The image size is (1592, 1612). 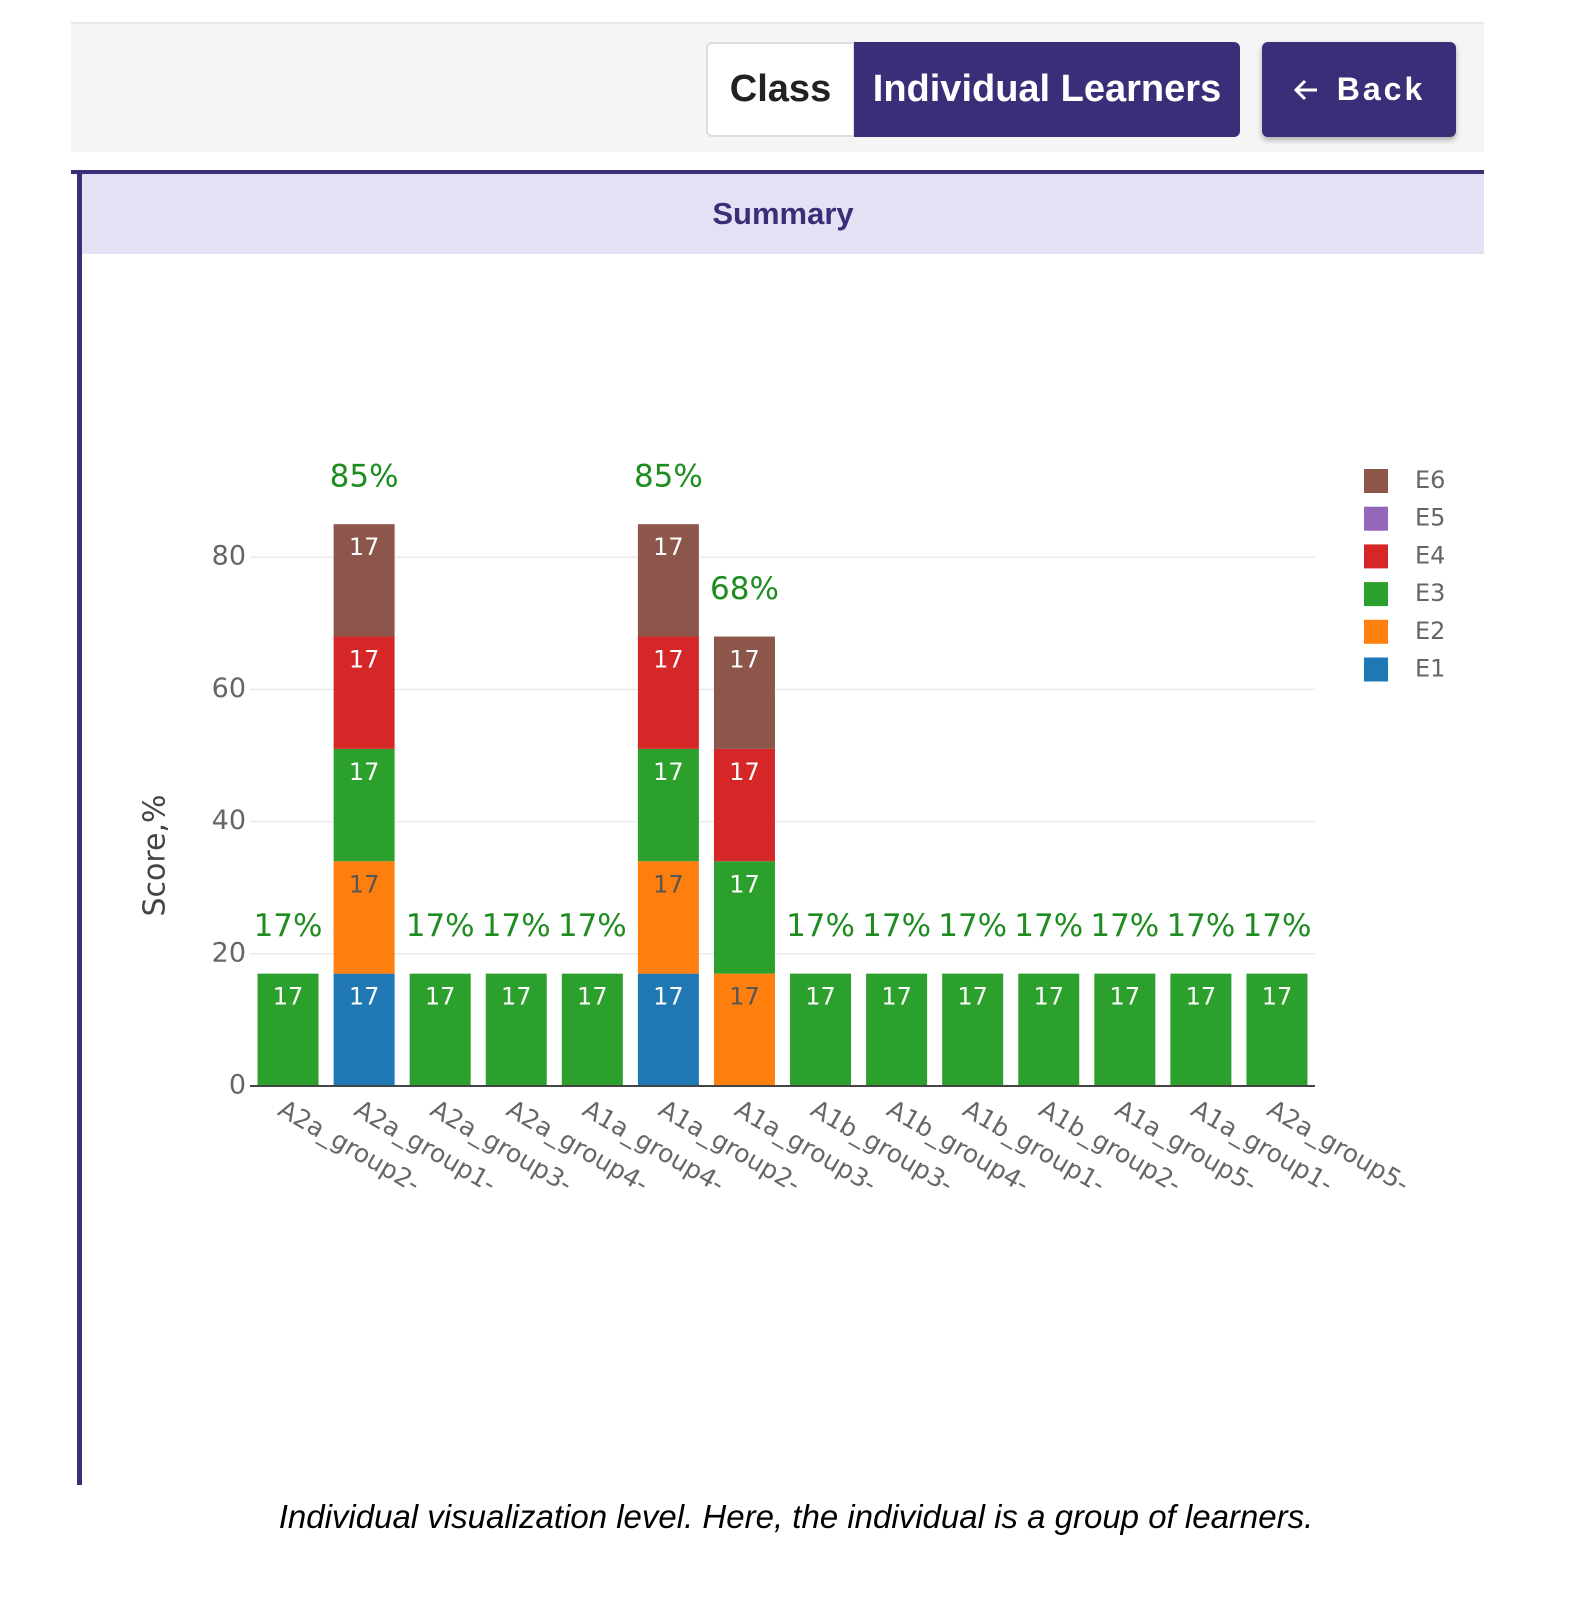 What do you see at coordinates (1381, 89) in the screenshot?
I see `back-label: Back` at bounding box center [1381, 89].